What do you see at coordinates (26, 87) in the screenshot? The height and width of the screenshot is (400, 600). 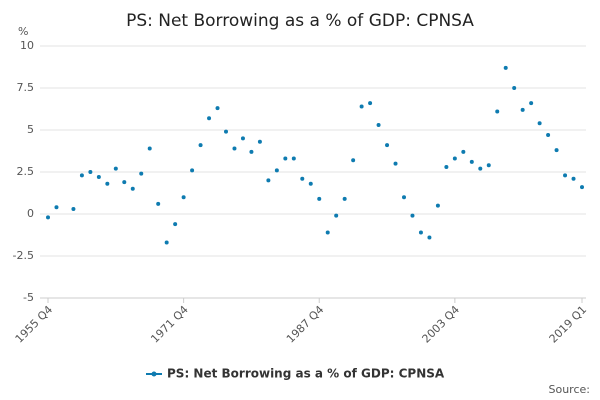 I see `y-tick-label: 7.5` at bounding box center [26, 87].